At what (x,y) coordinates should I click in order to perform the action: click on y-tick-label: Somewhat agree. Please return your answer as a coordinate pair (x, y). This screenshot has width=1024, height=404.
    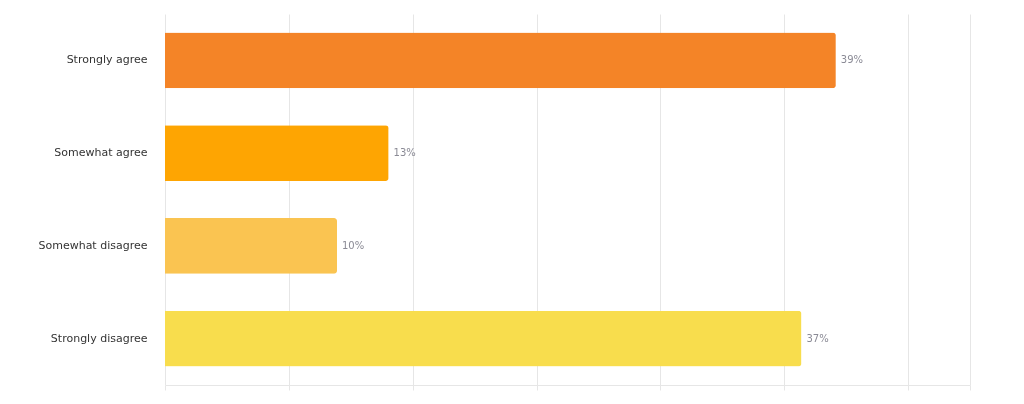
    Looking at the image, I should click on (101, 153).